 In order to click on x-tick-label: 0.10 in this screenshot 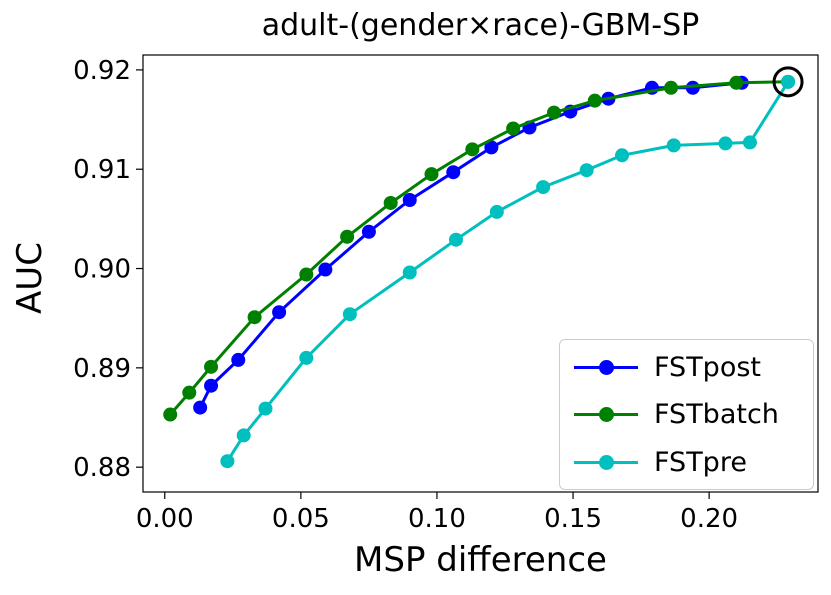, I will do `click(437, 519)`.